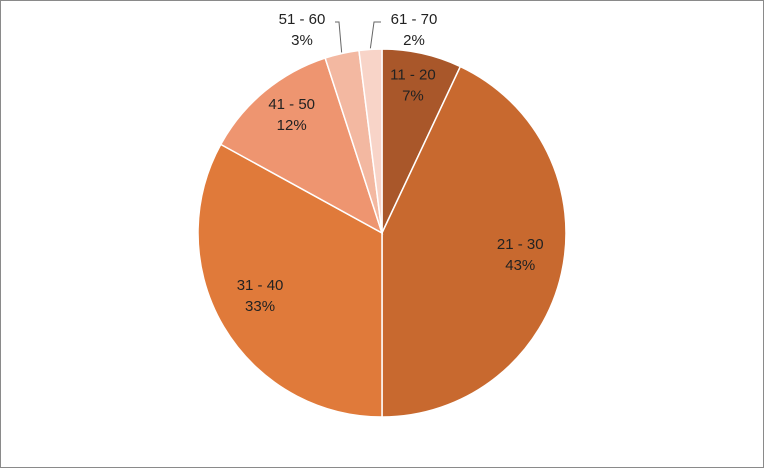 This screenshot has width=764, height=468. Describe the element at coordinates (414, 40) in the screenshot. I see `slice-value-label: 2%` at that location.